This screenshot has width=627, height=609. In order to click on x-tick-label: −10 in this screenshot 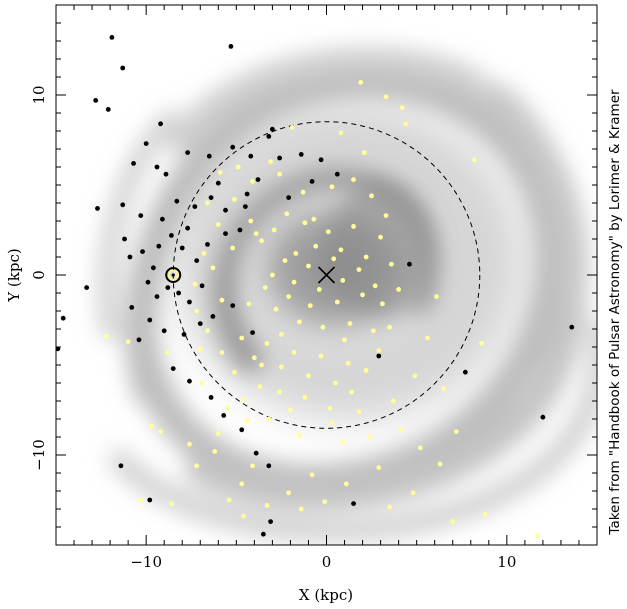, I will do `click(146, 562)`.